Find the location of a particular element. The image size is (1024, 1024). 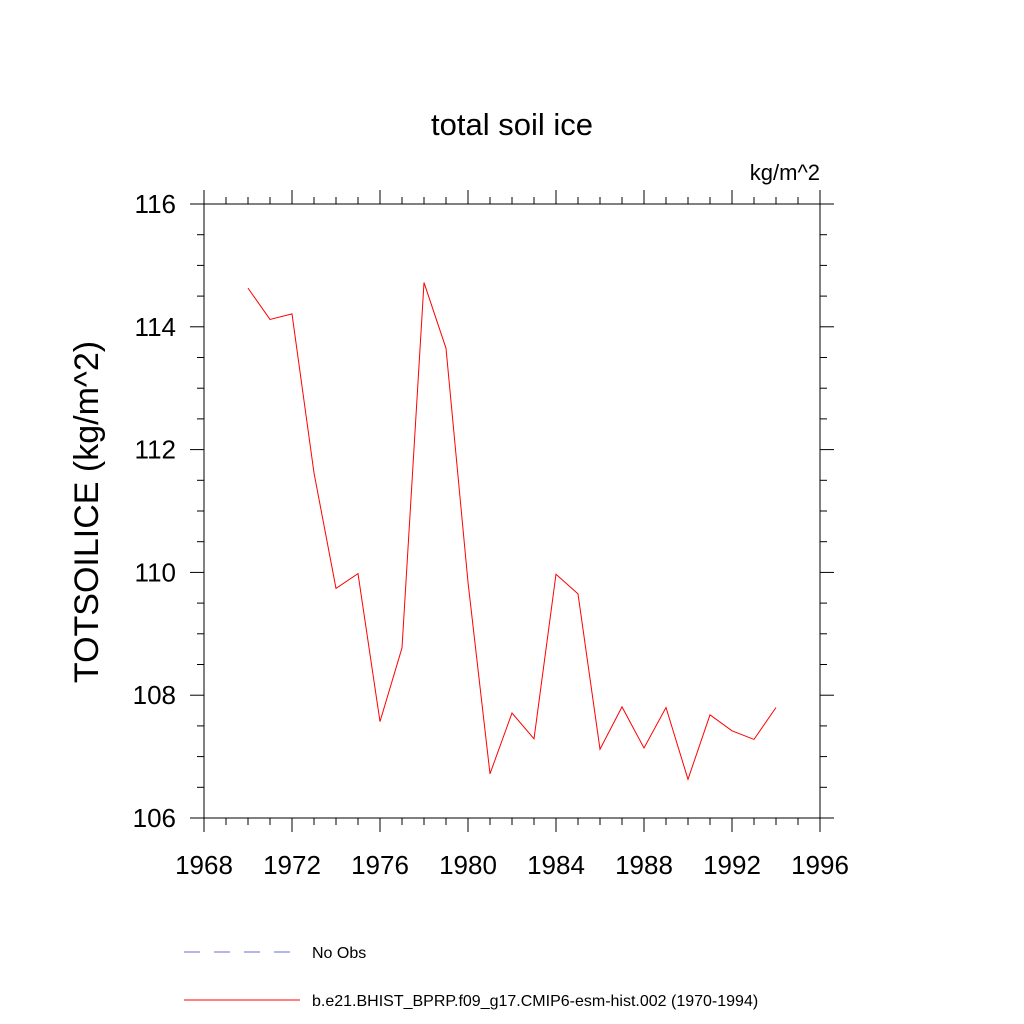

x-tick-label: 1976 is located at coordinates (380, 865).